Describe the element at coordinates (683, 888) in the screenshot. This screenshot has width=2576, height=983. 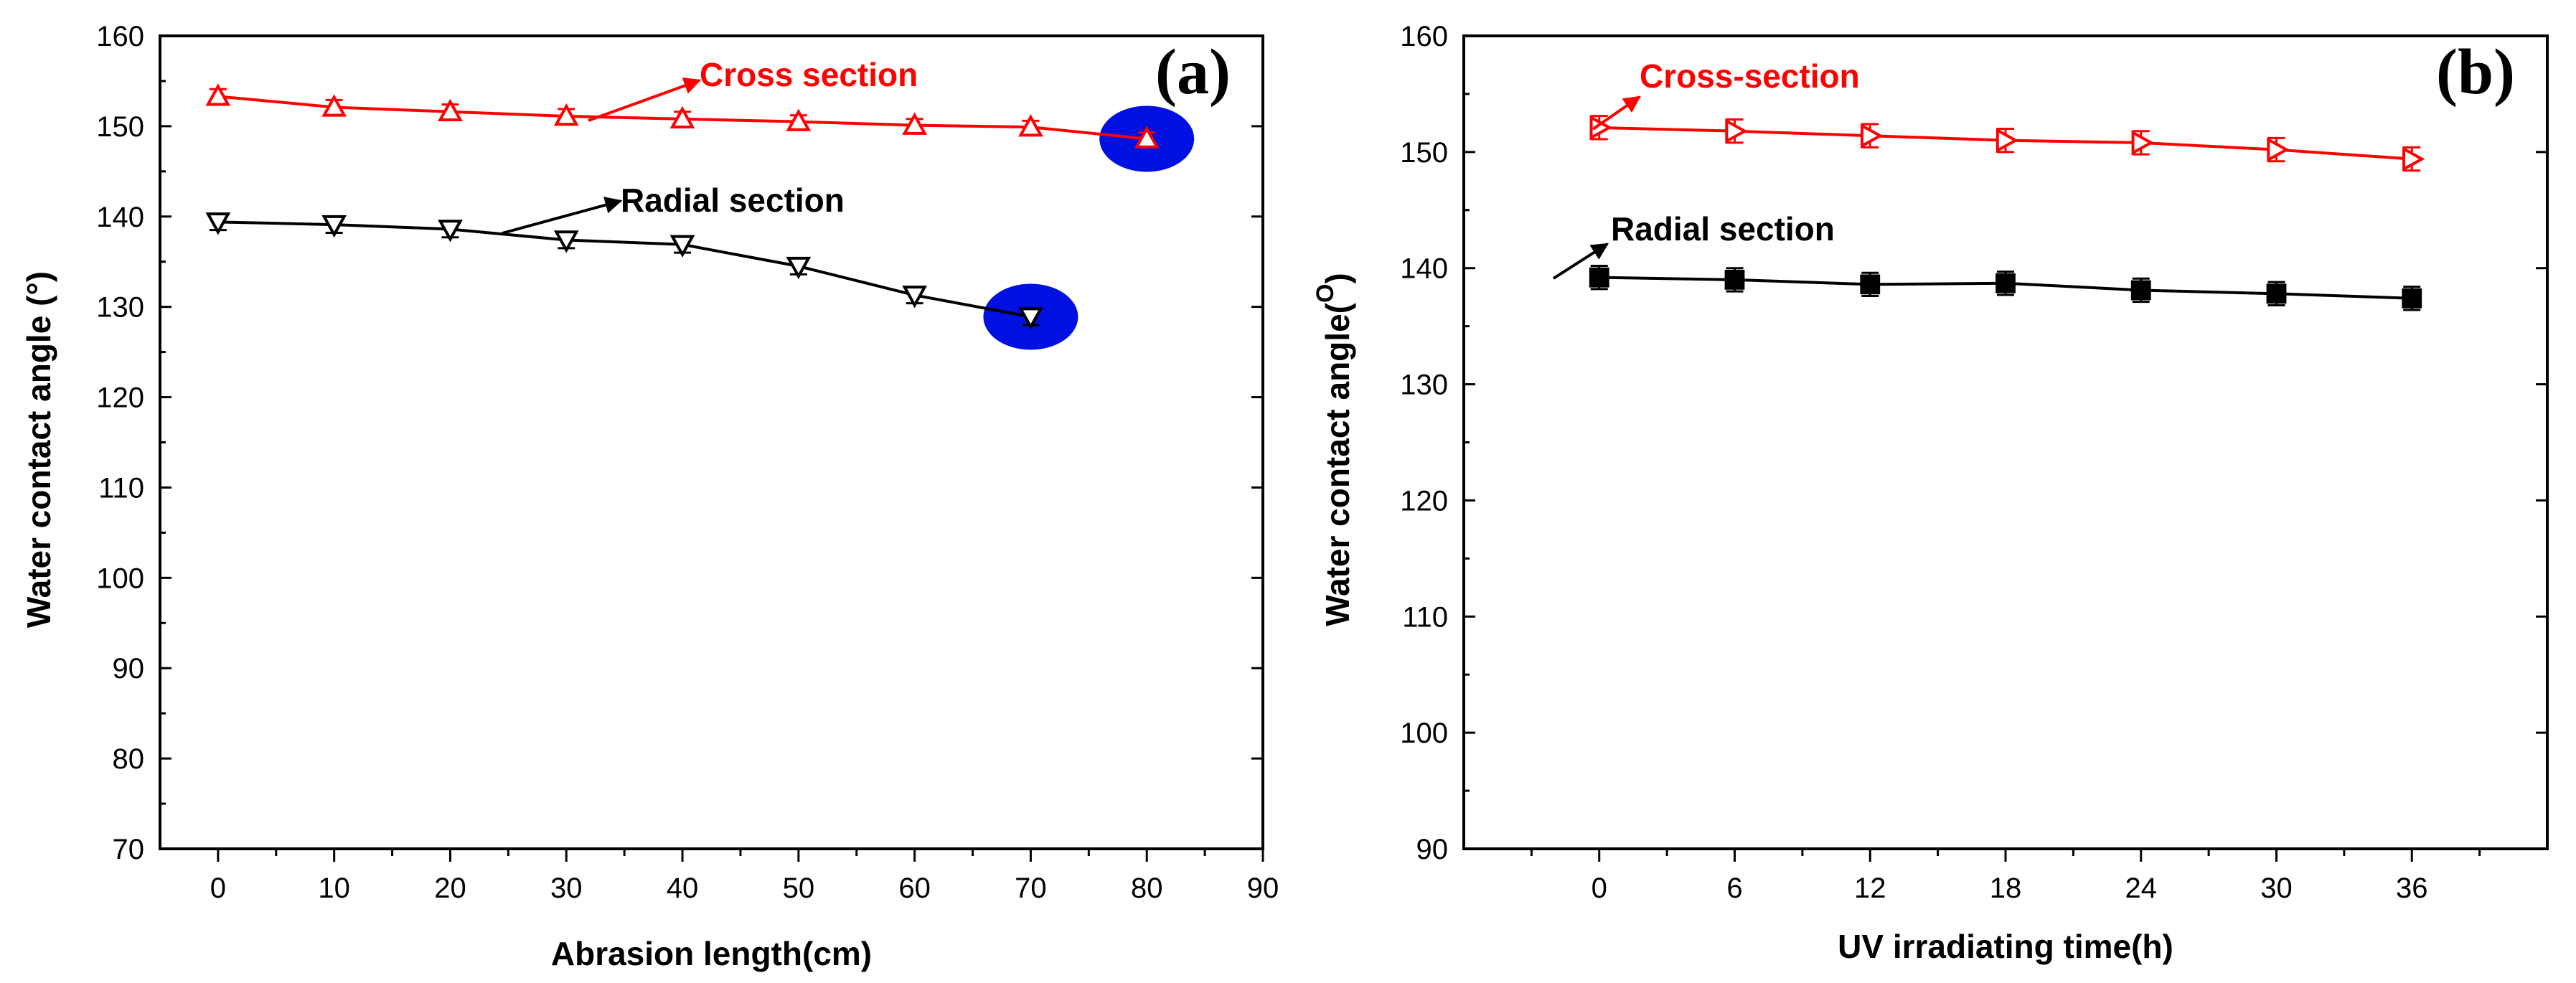
I see `x-tick-label: 40` at that location.